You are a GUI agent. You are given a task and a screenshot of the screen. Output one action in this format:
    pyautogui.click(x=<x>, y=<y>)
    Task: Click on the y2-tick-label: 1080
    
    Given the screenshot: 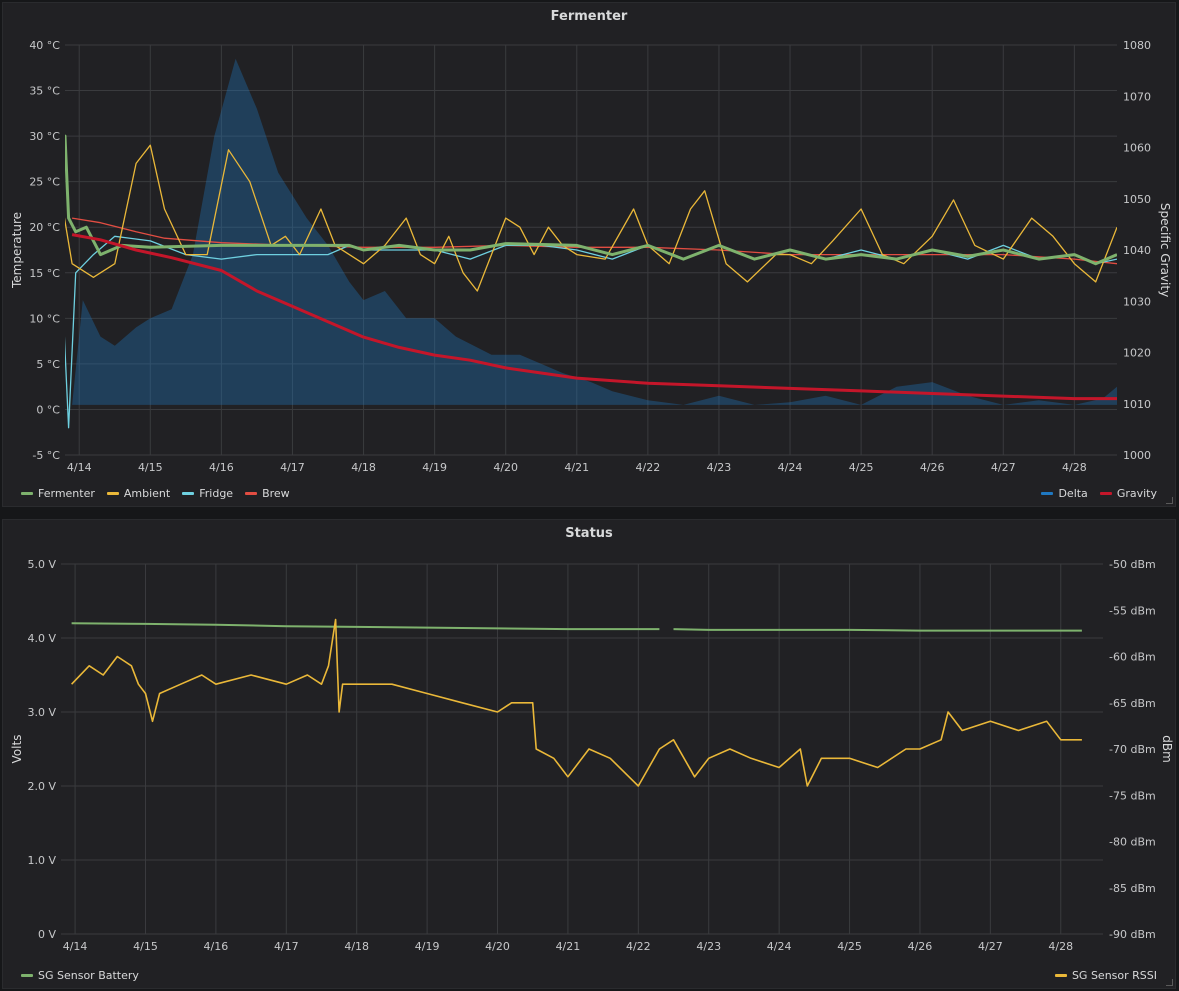 What is the action you would take?
    pyautogui.click(x=1137, y=45)
    